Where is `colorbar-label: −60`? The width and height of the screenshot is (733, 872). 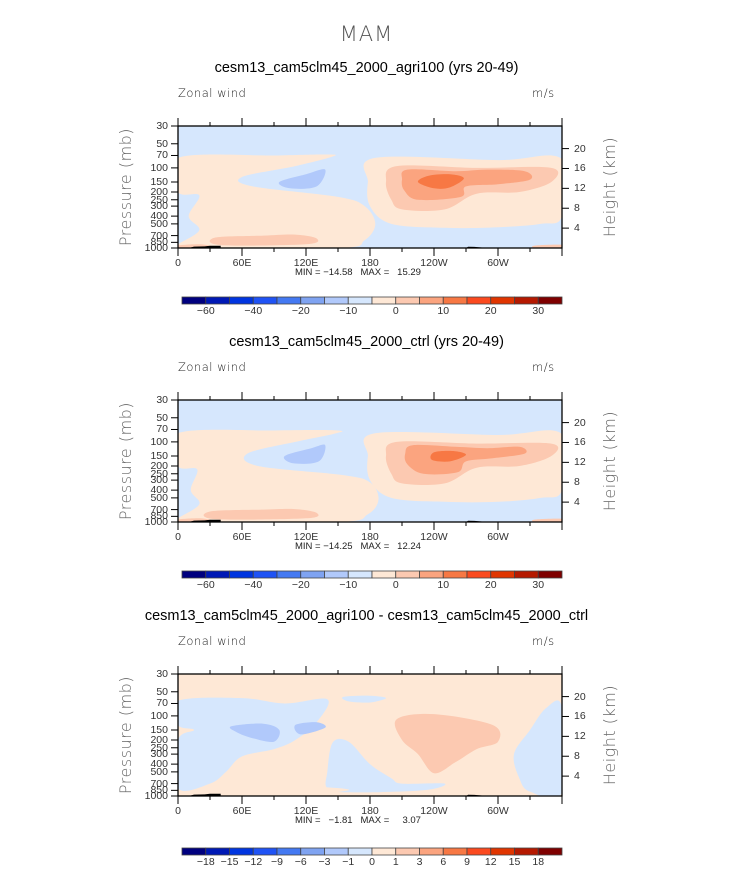
colorbar-label: −60 is located at coordinates (205, 311).